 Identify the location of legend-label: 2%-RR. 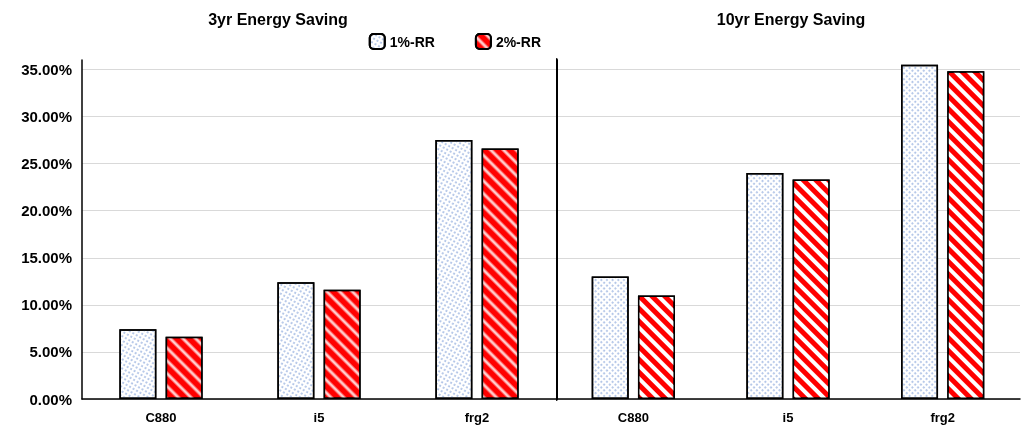
(518, 41).